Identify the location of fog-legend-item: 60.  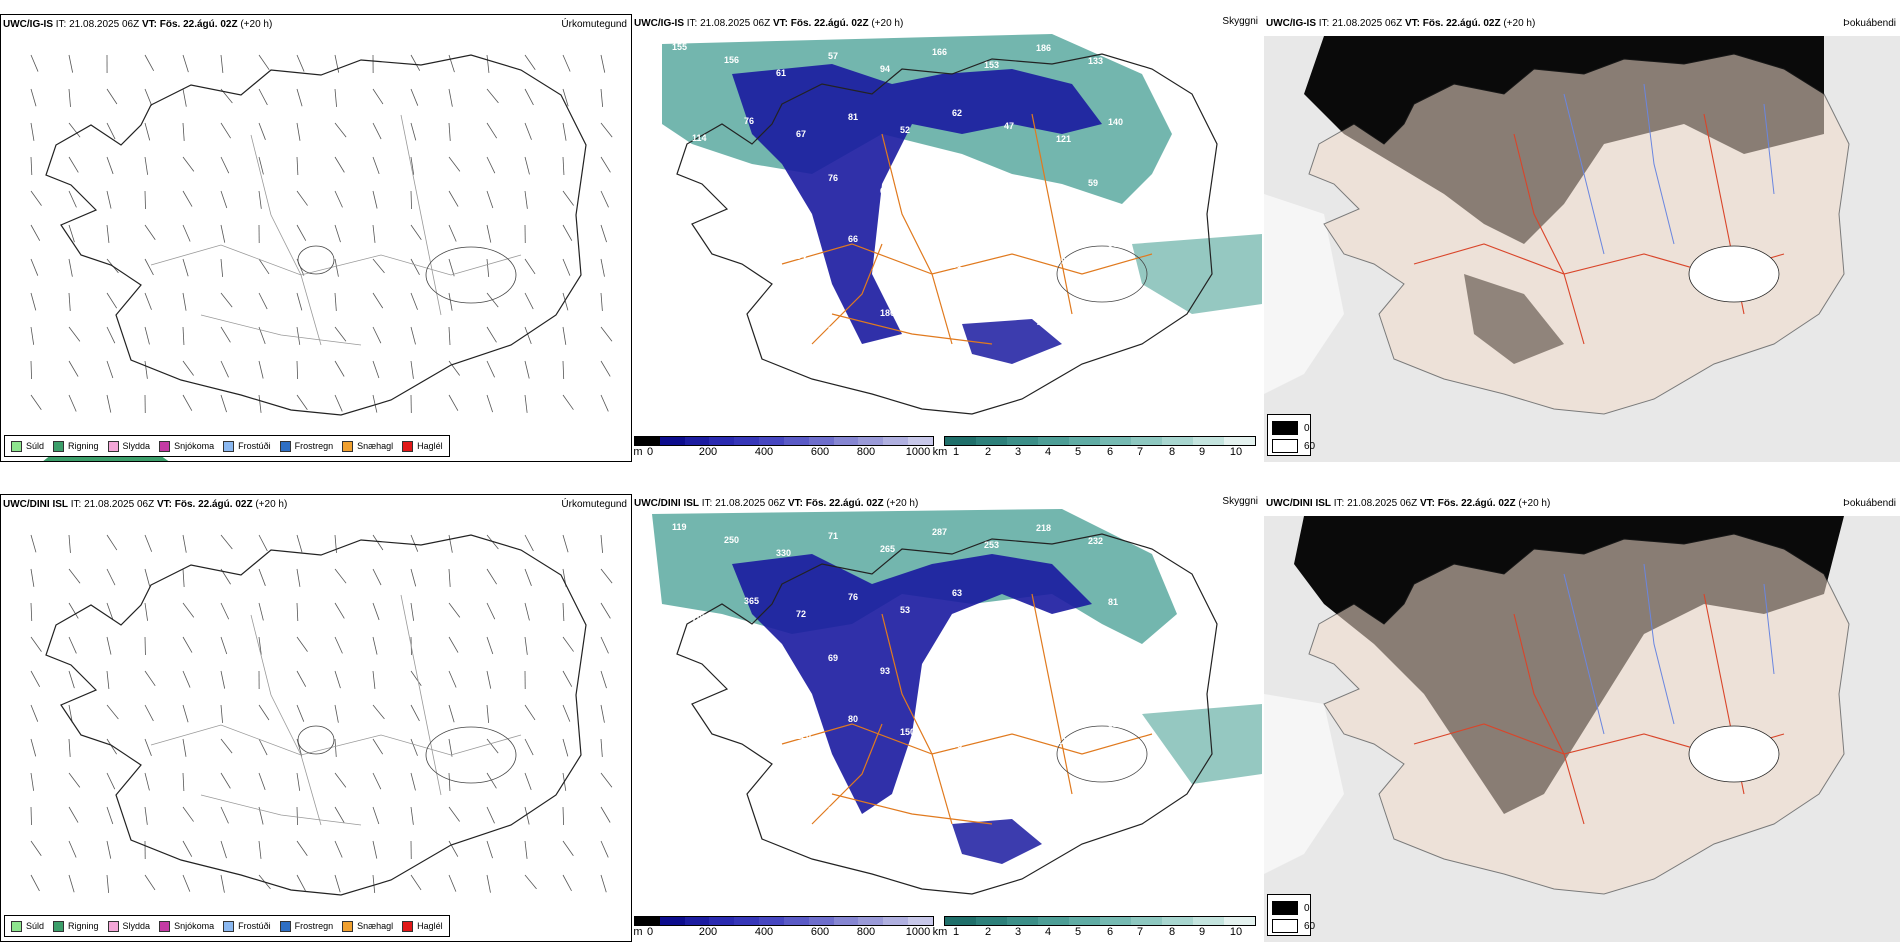
(1293, 446).